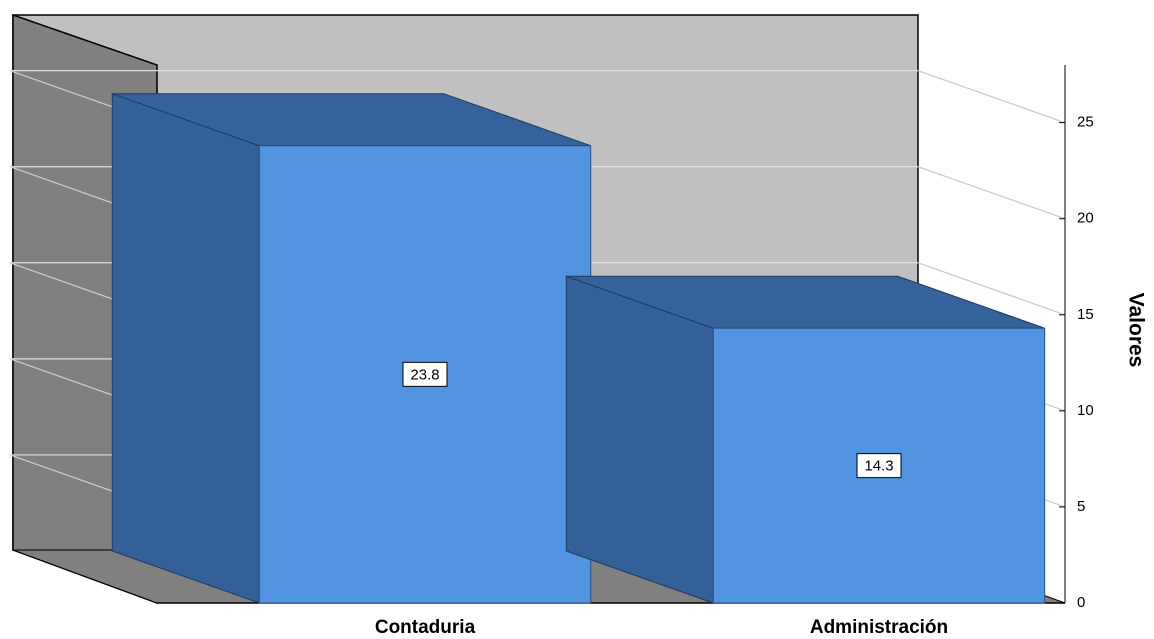  I want to click on value-label: 23.8, so click(424, 374).